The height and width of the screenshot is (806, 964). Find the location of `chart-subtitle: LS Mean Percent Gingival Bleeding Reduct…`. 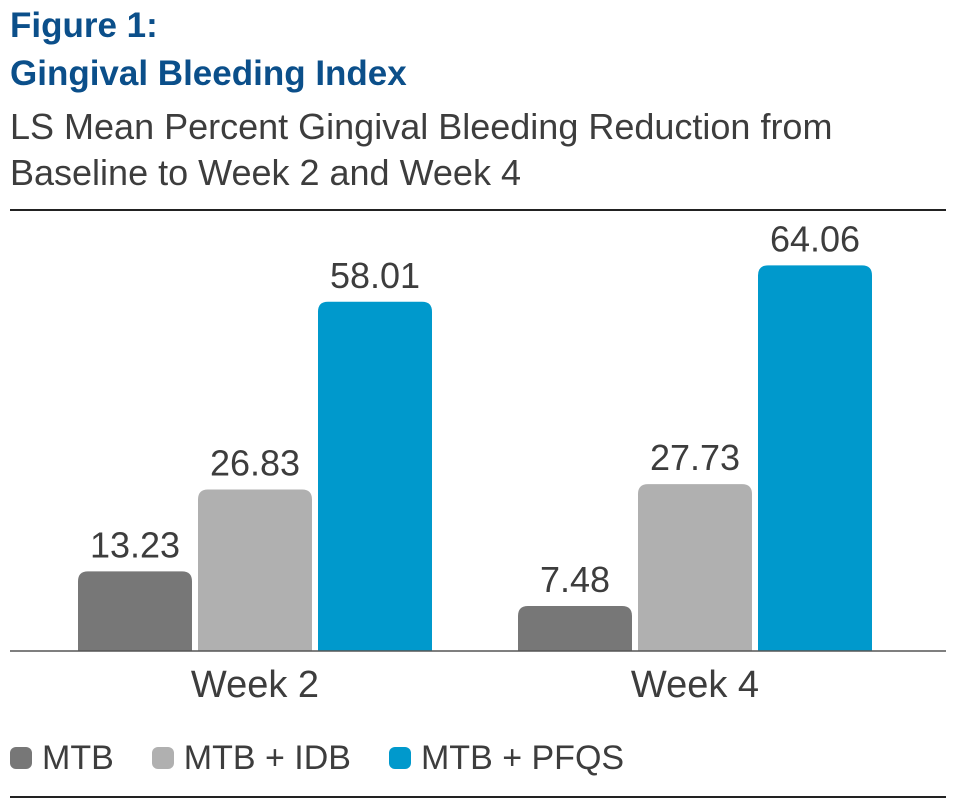

chart-subtitle: LS Mean Percent Gingival Bleeding Reduct… is located at coordinates (421, 149).